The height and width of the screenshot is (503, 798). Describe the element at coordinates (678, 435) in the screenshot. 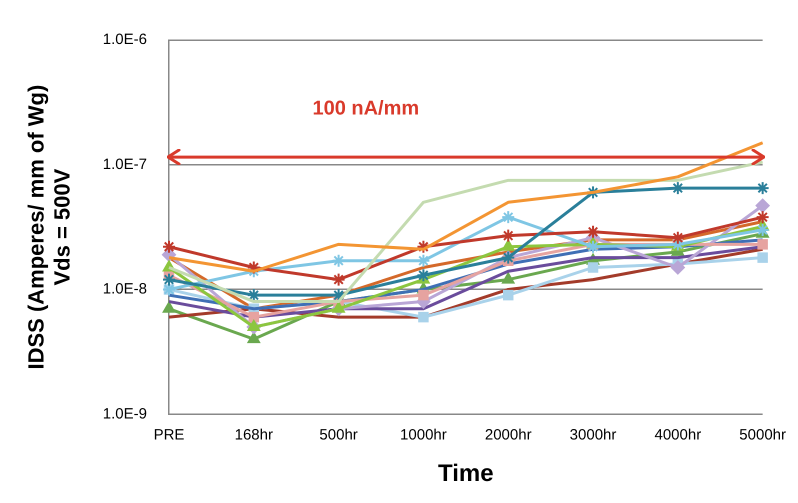

I see `x-tick-label: 4000hr` at that location.